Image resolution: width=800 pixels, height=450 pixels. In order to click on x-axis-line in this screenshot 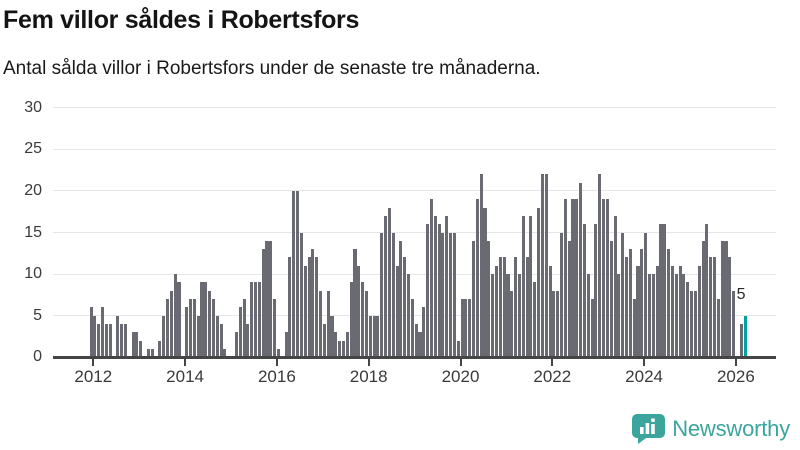, I will do `click(414, 357)`.